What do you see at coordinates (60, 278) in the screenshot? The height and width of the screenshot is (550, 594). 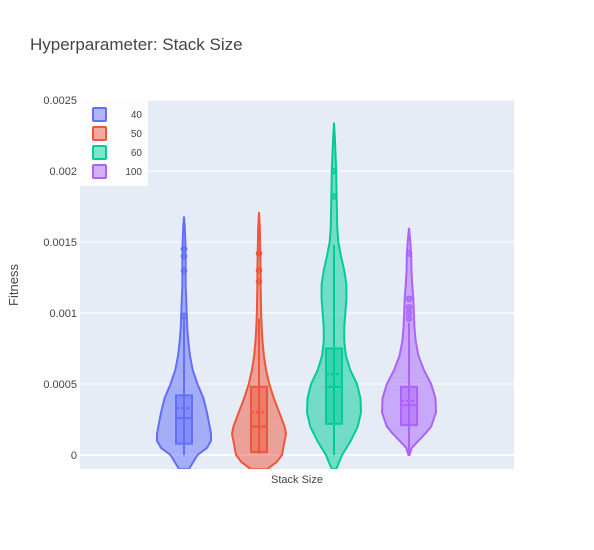 I see `y-axis-ticks: 0 0.0005 0.001 0.0015 0.002 0.0025` at bounding box center [60, 278].